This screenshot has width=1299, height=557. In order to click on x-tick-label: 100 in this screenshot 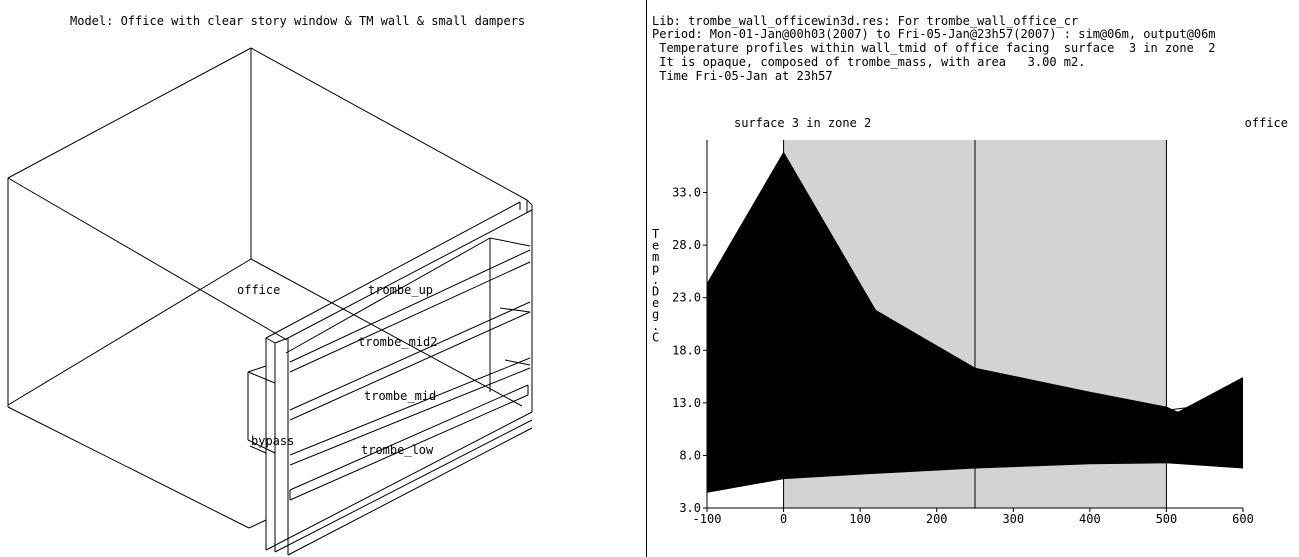, I will do `click(860, 519)`.